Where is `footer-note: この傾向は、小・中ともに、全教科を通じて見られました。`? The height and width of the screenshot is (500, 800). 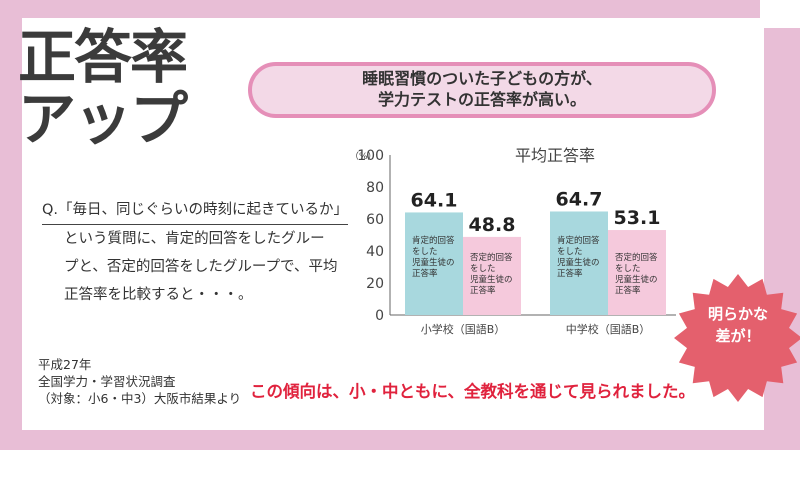 footer-note: この傾向は、小・中ともに、全教科を通じて見られました。 is located at coordinates (473, 391).